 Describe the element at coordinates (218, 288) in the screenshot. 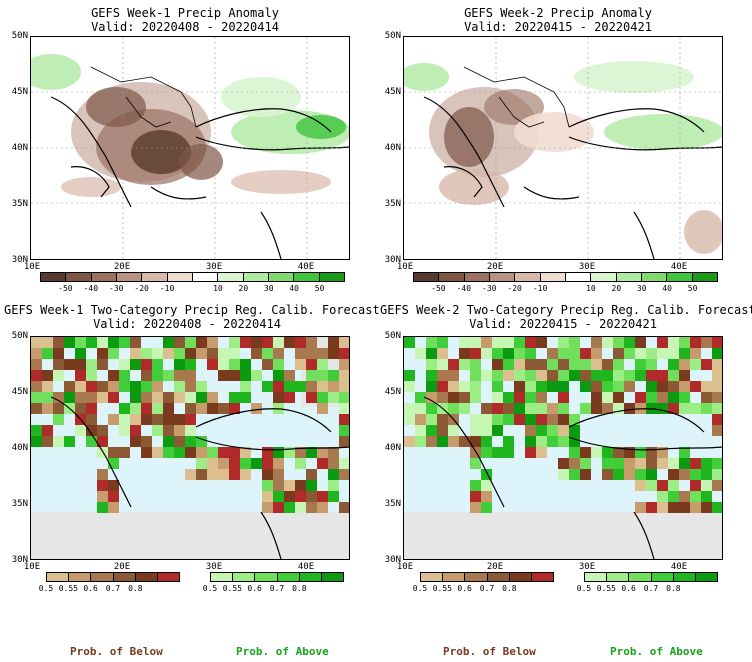

I see `colorbar-tick-label: 10` at that location.